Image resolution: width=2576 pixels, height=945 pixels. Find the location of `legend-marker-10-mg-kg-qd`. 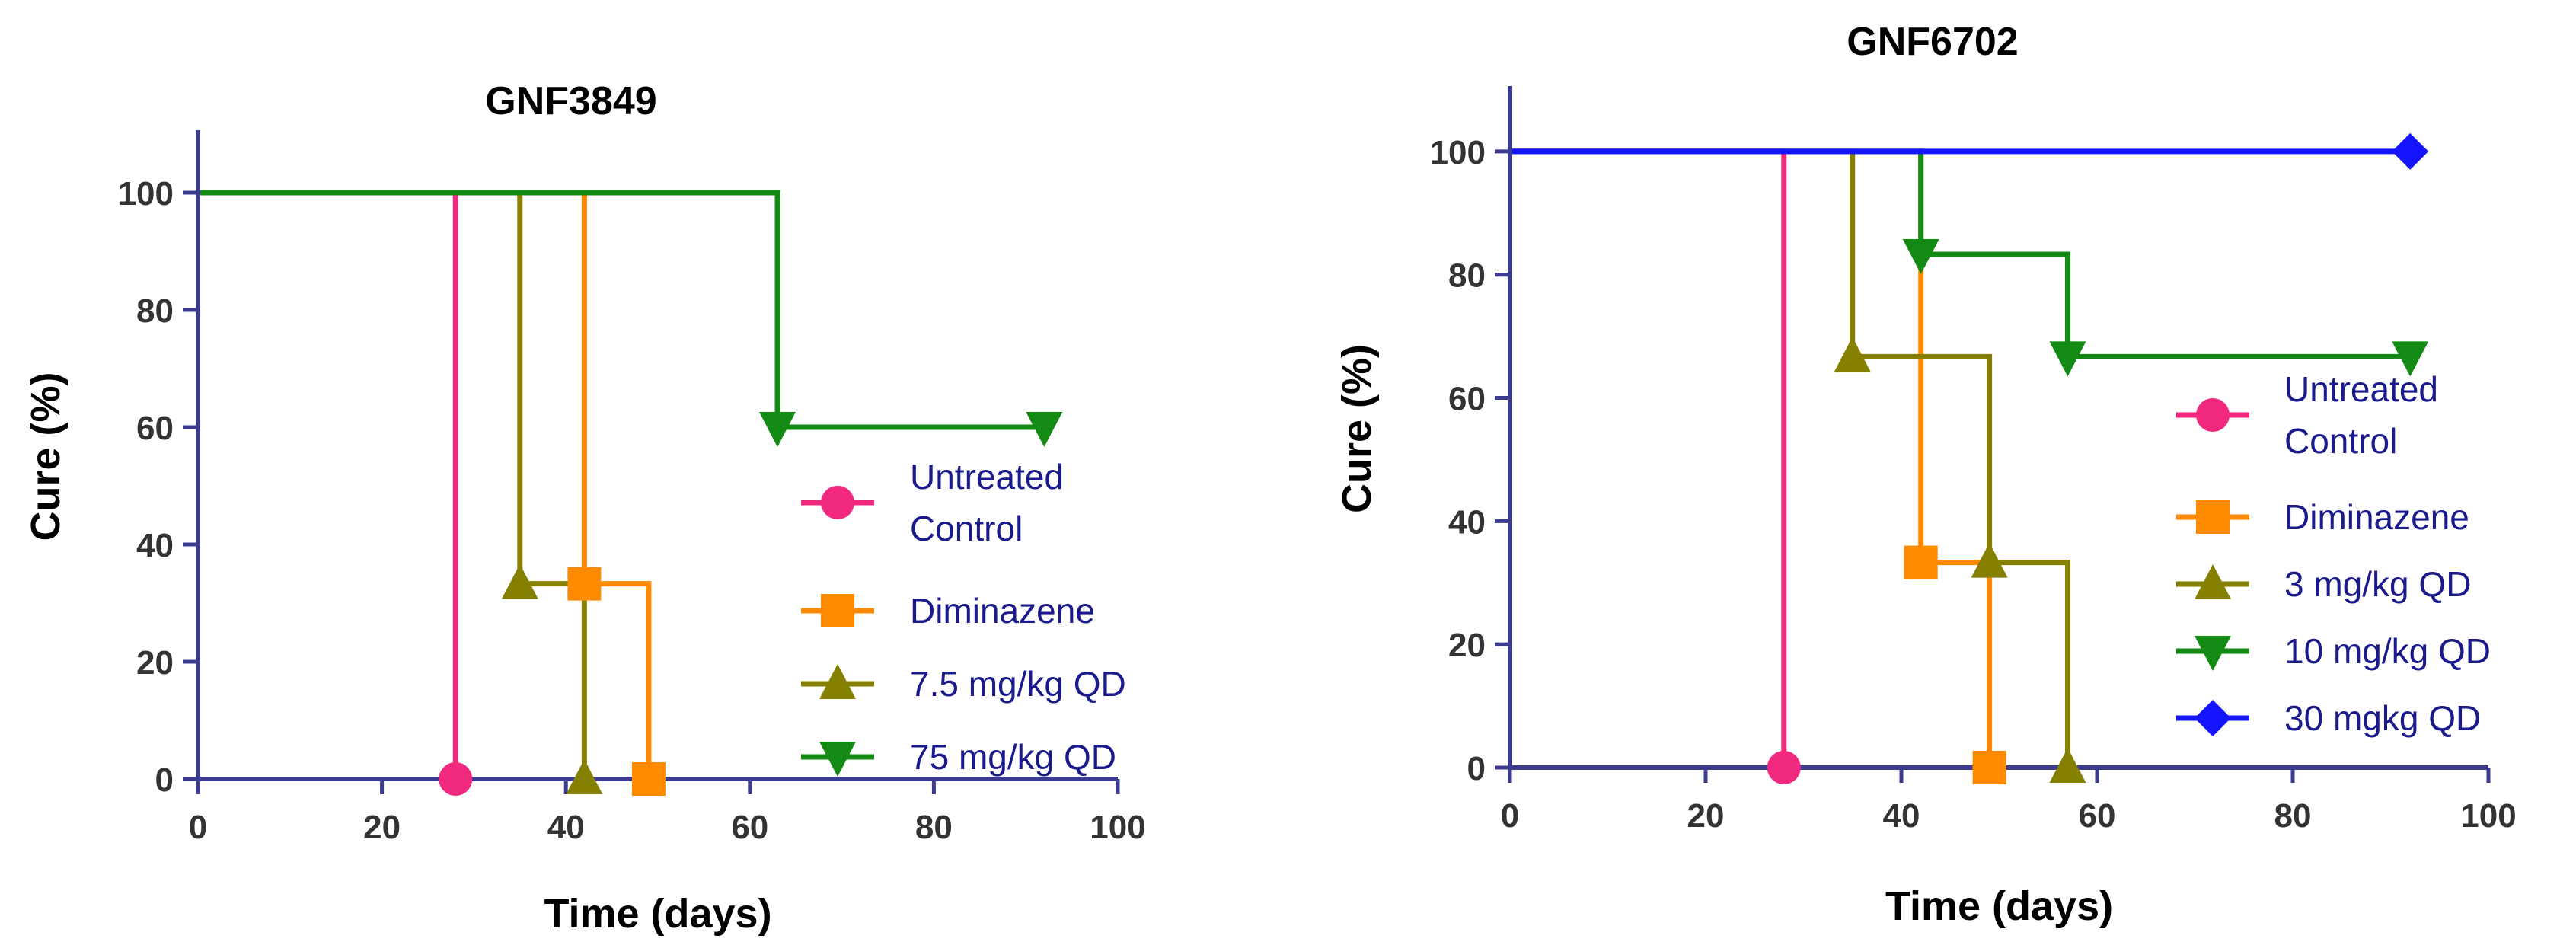

legend-marker-10-mg-kg-qd is located at coordinates (2213, 653).